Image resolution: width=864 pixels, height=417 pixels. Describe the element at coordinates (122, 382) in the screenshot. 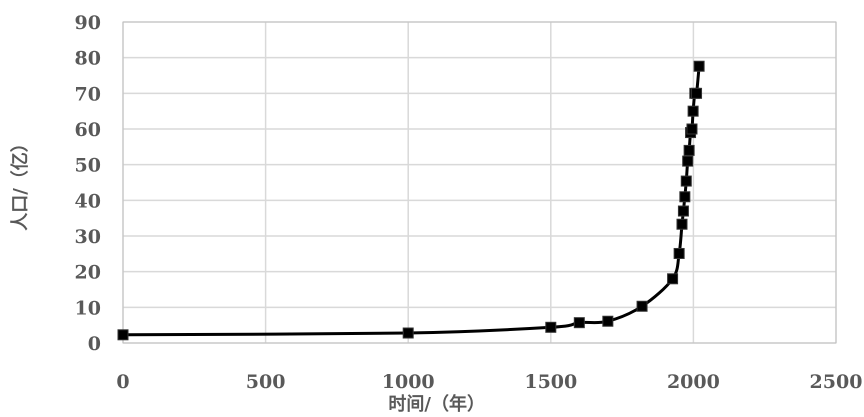

I see `x-tick-label: 0` at that location.